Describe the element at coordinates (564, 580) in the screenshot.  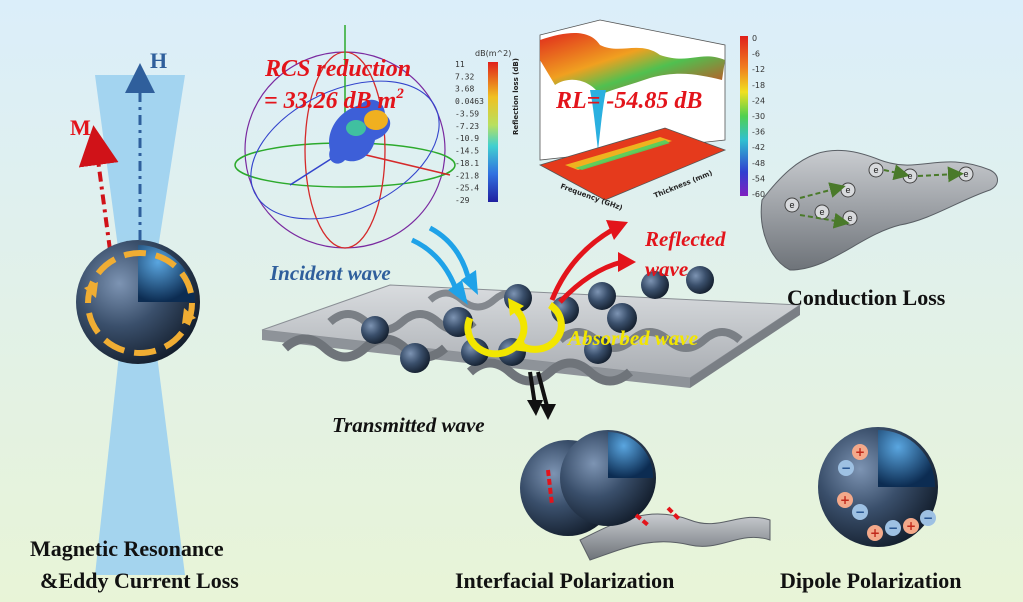
I see `interfacial-caption: Interfacial Polarization` at that location.